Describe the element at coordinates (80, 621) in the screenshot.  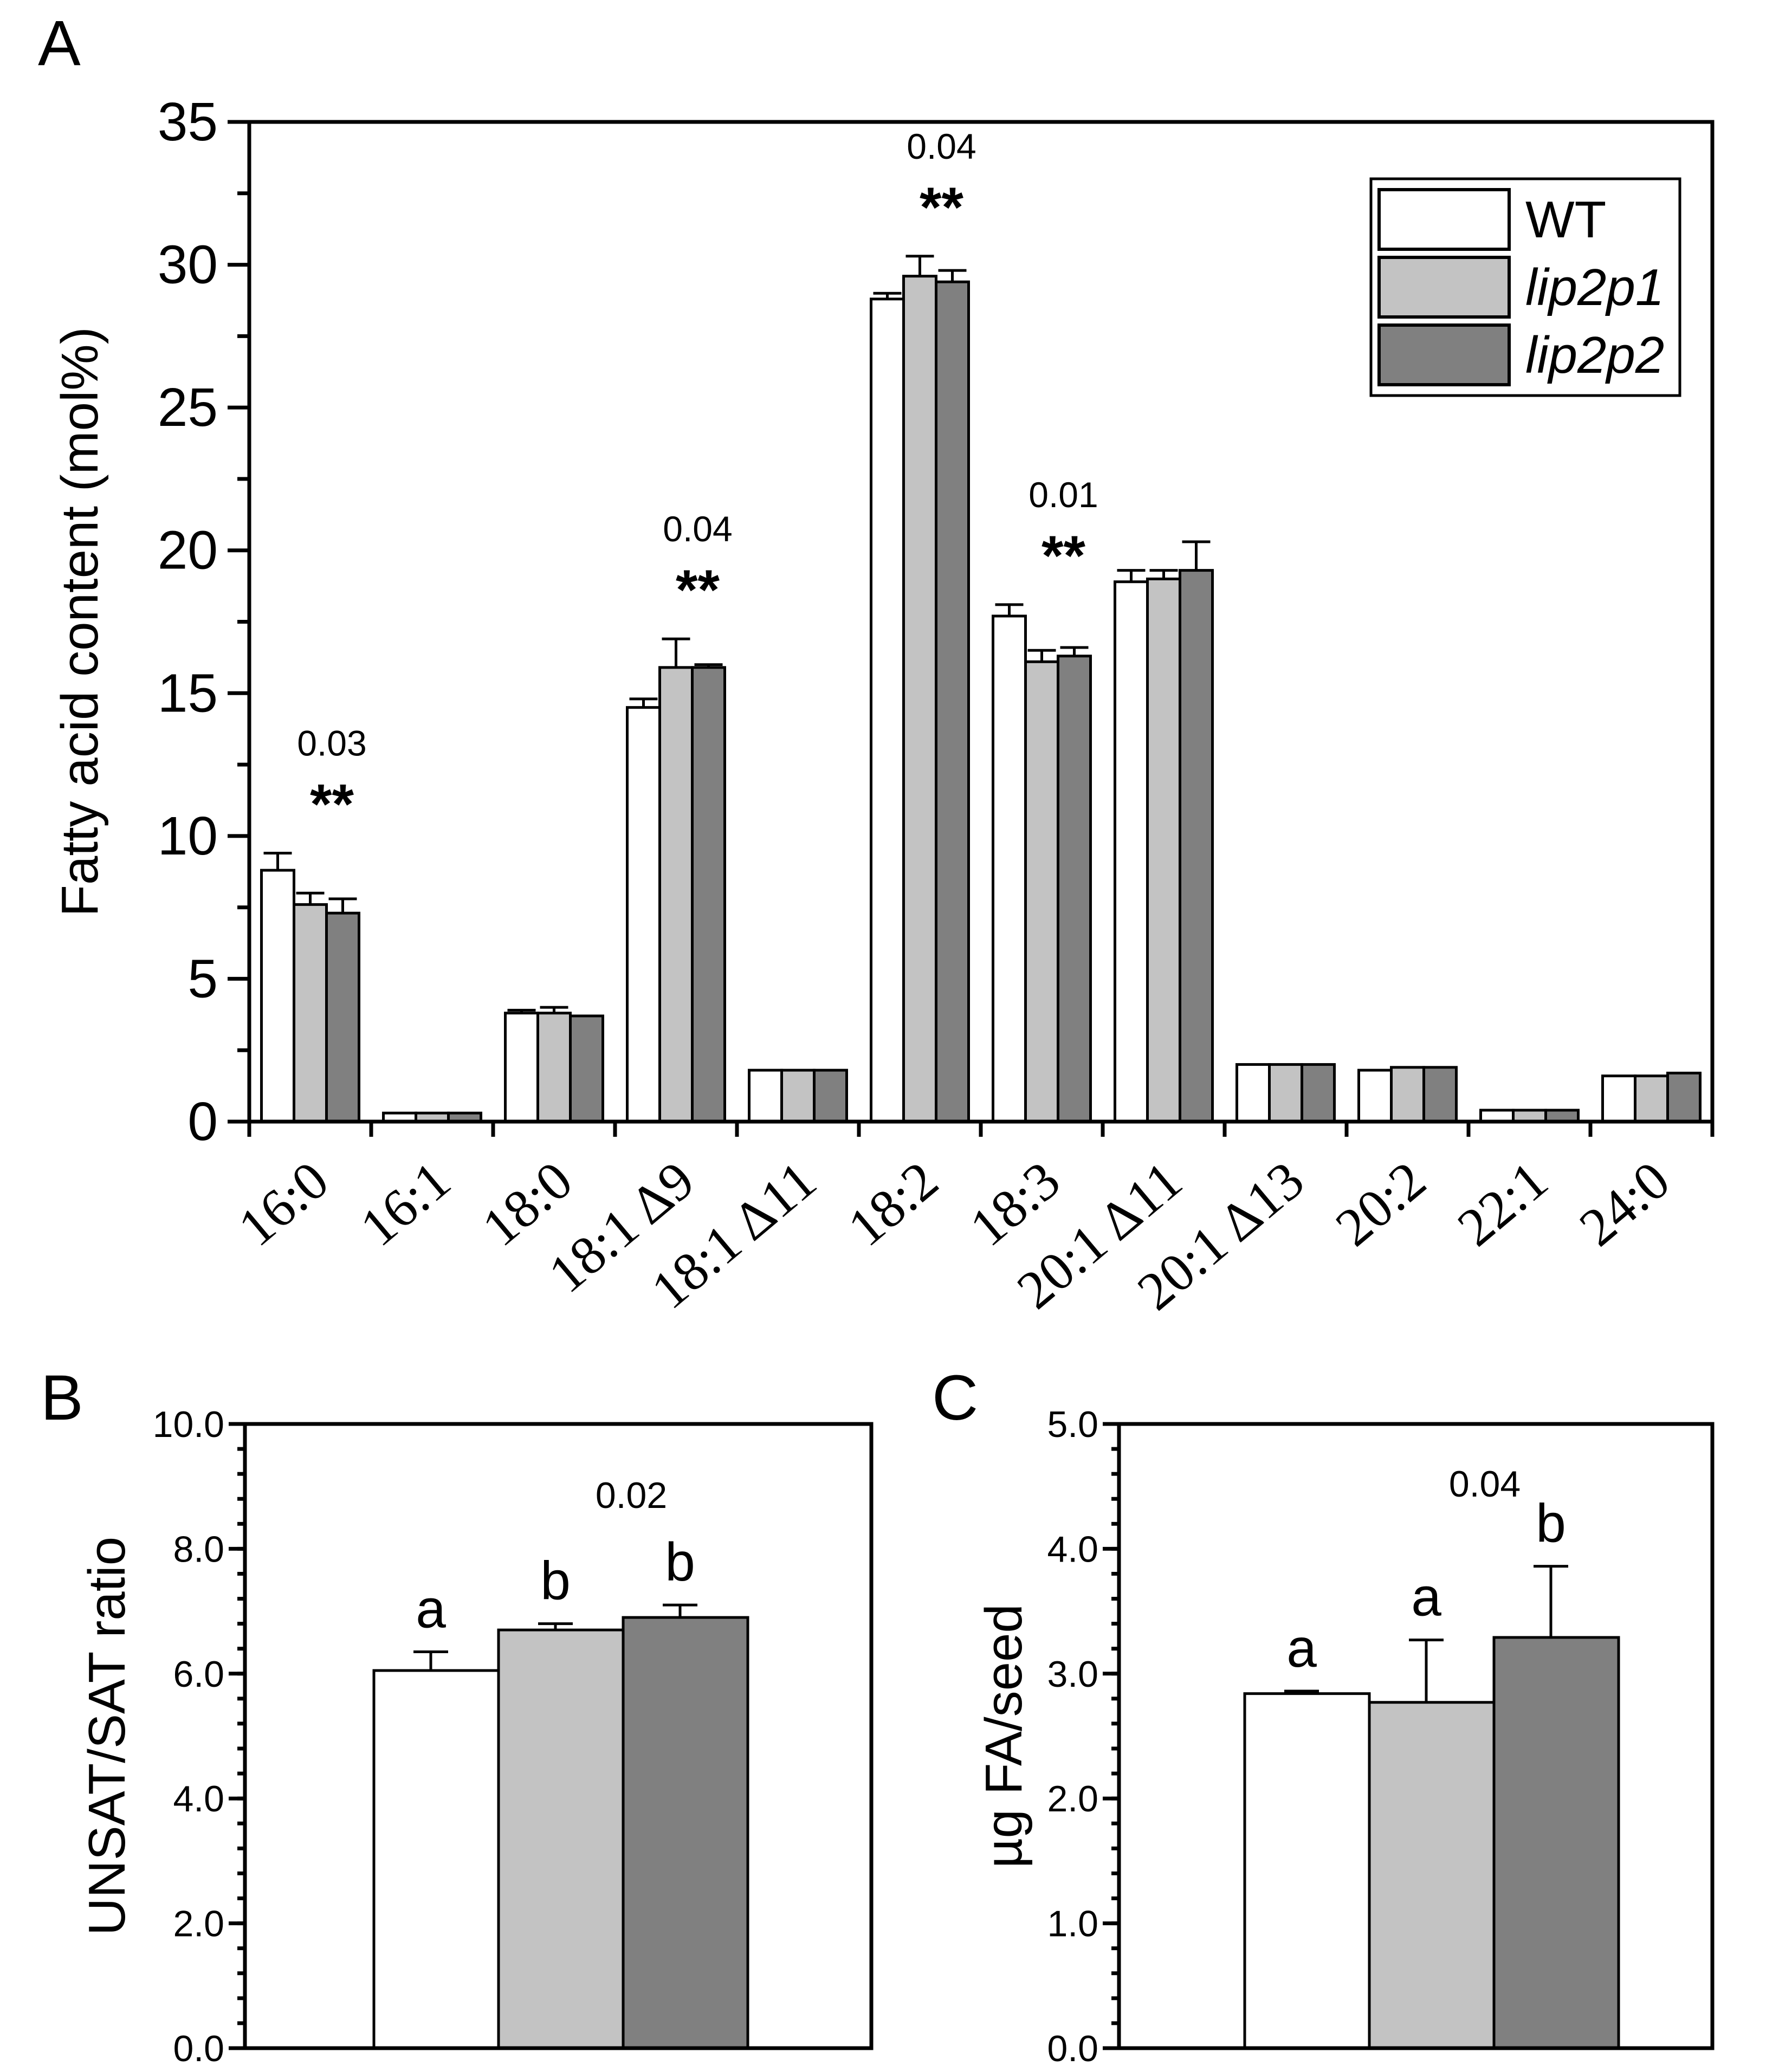
I see `y-axis-label: Fatty acid content (mol%)` at that location.